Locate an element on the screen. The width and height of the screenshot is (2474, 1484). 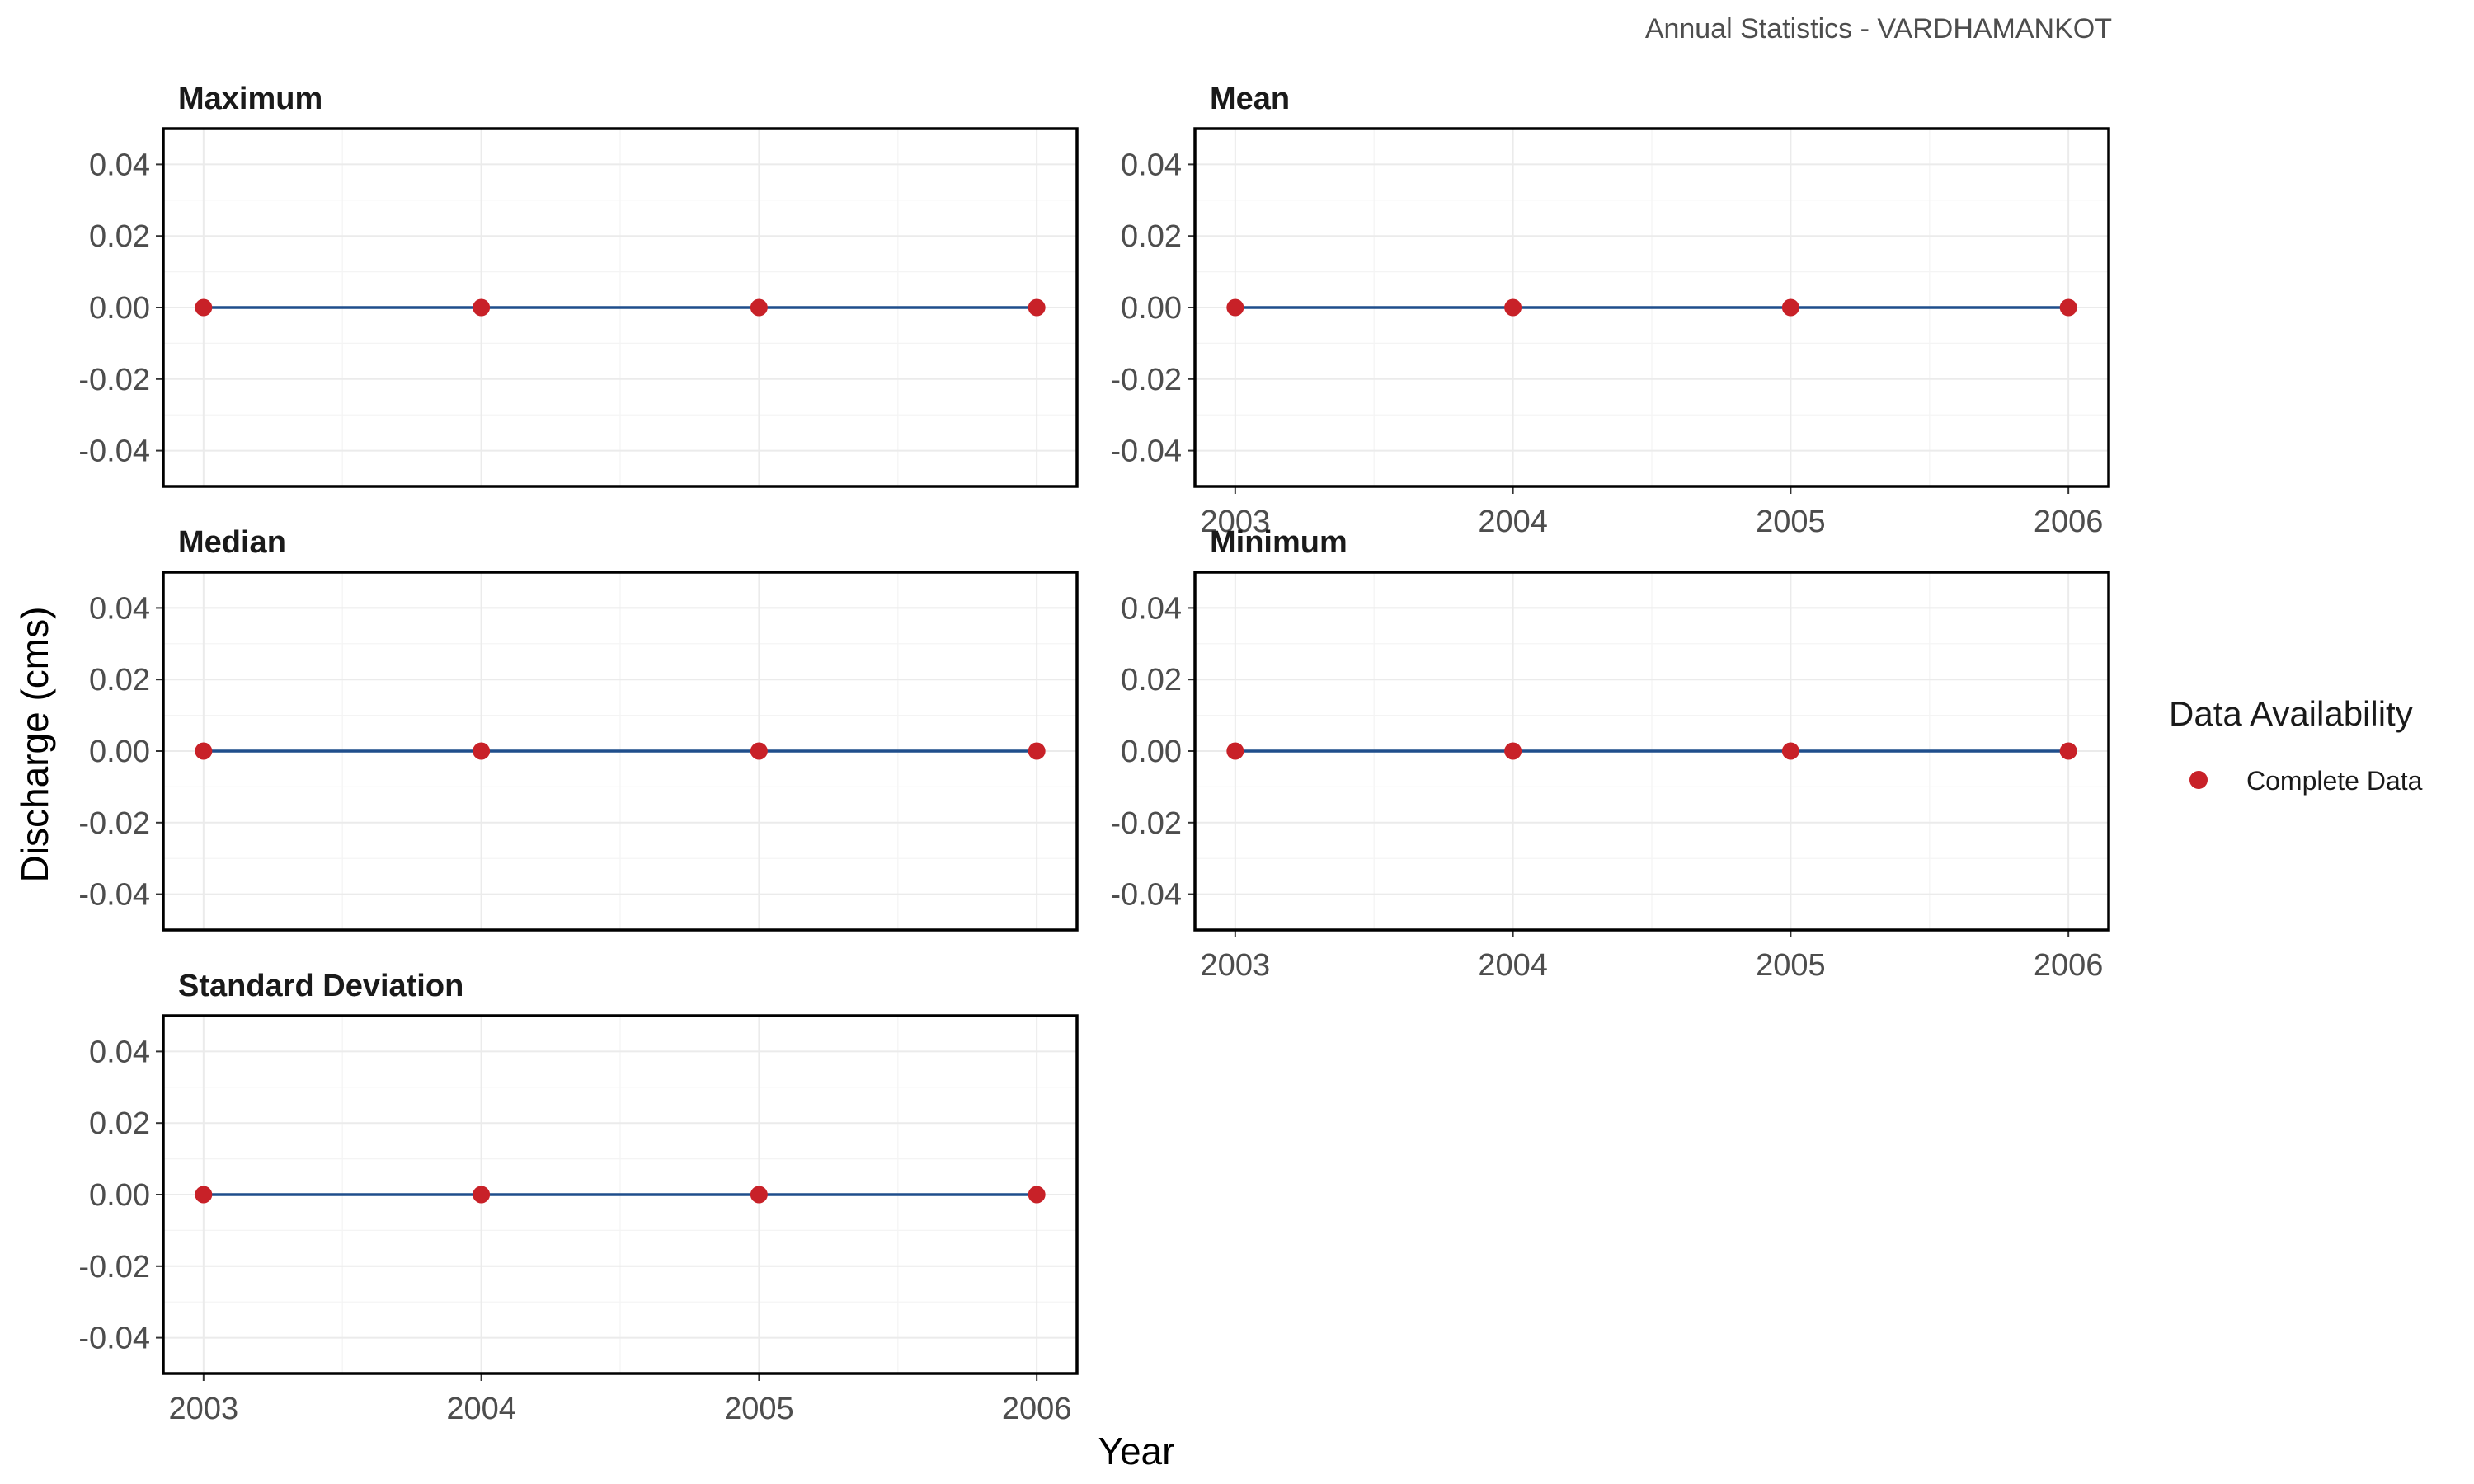
data-point-mean-2003 is located at coordinates (1235, 307).